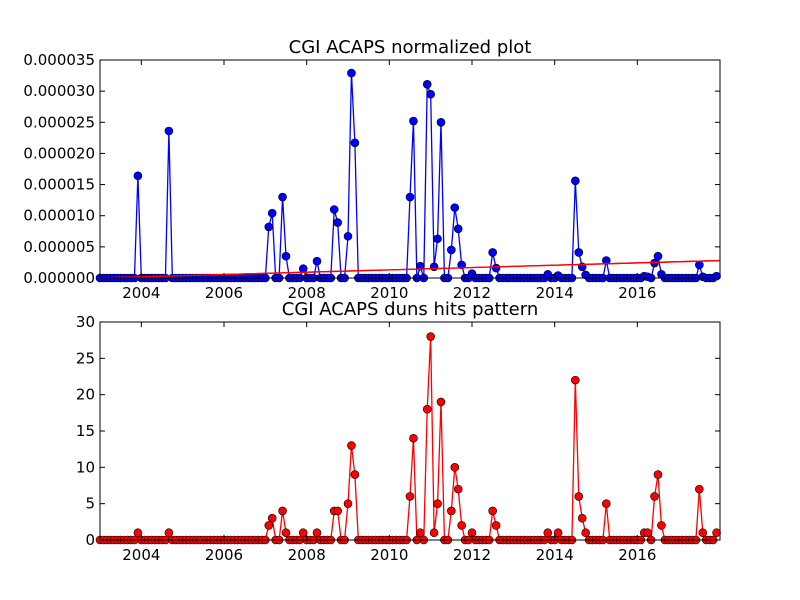  What do you see at coordinates (59, 153) in the screenshot?
I see `y-tick-label: 0.000020` at bounding box center [59, 153].